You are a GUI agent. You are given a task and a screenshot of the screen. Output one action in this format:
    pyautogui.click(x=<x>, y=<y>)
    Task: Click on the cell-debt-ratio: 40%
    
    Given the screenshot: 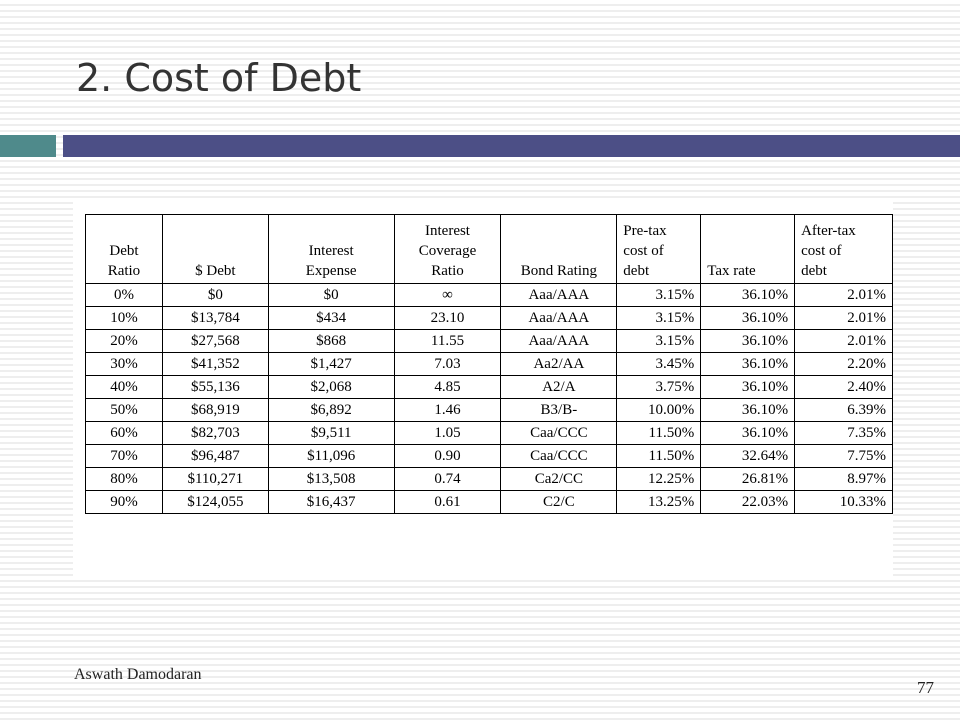 What is the action you would take?
    pyautogui.click(x=124, y=387)
    